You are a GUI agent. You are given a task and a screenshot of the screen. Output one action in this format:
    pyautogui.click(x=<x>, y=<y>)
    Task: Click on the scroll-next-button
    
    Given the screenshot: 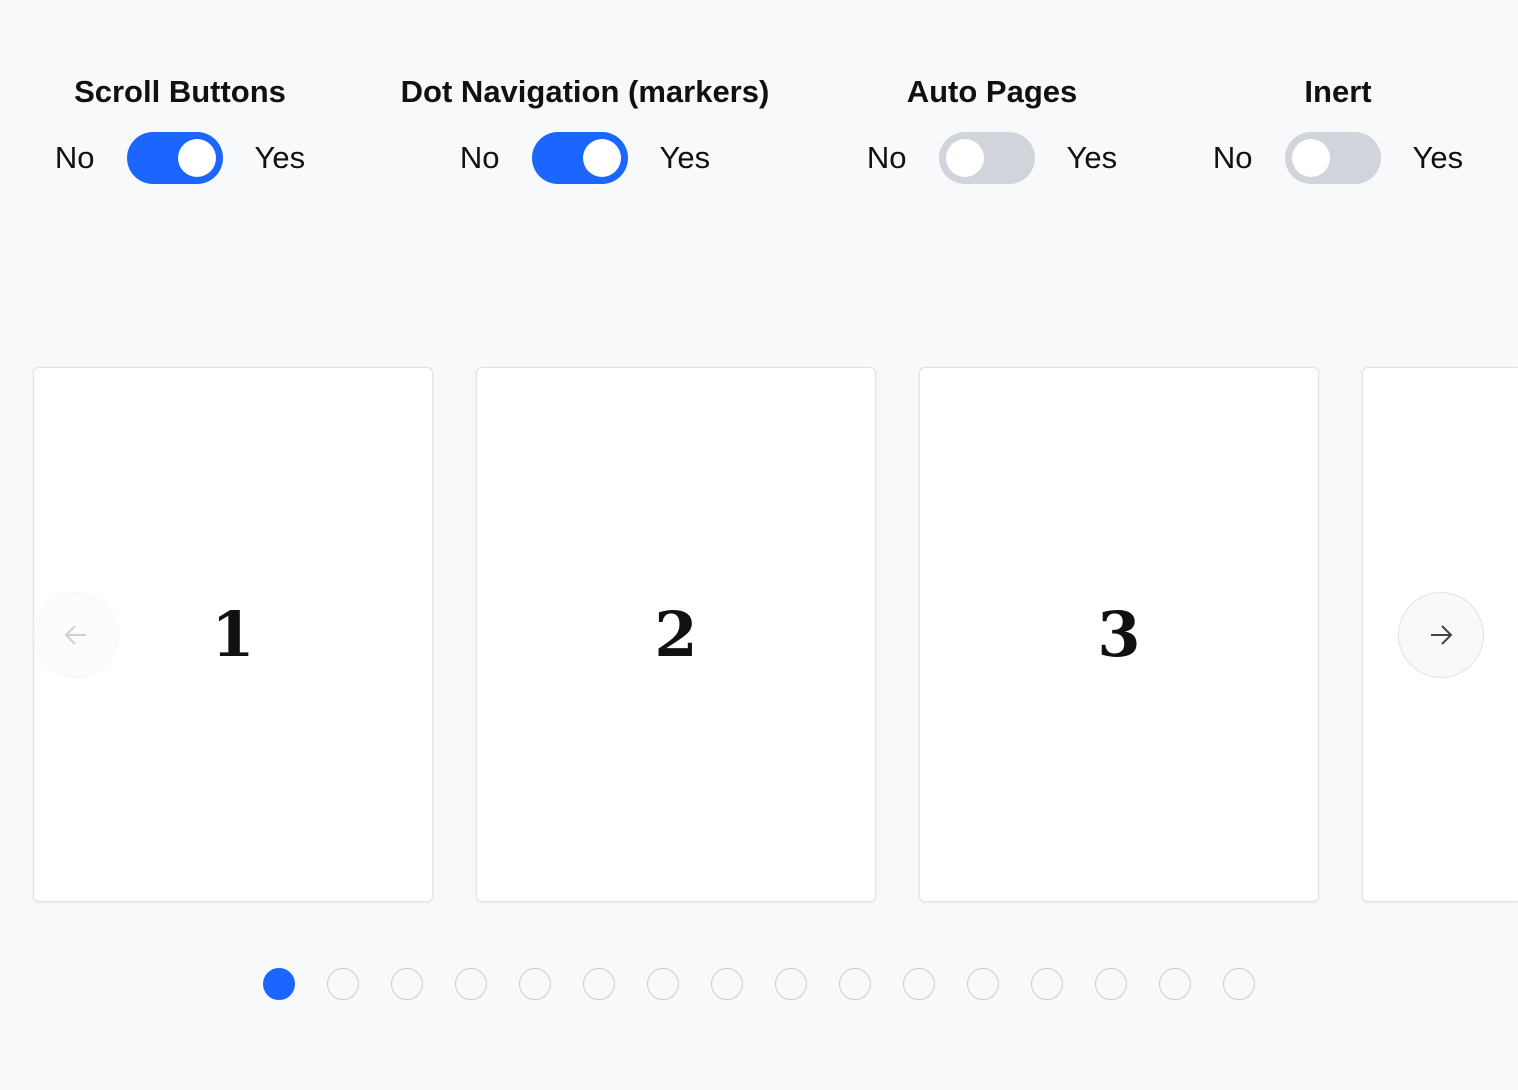 What is the action you would take?
    pyautogui.click(x=1441, y=635)
    